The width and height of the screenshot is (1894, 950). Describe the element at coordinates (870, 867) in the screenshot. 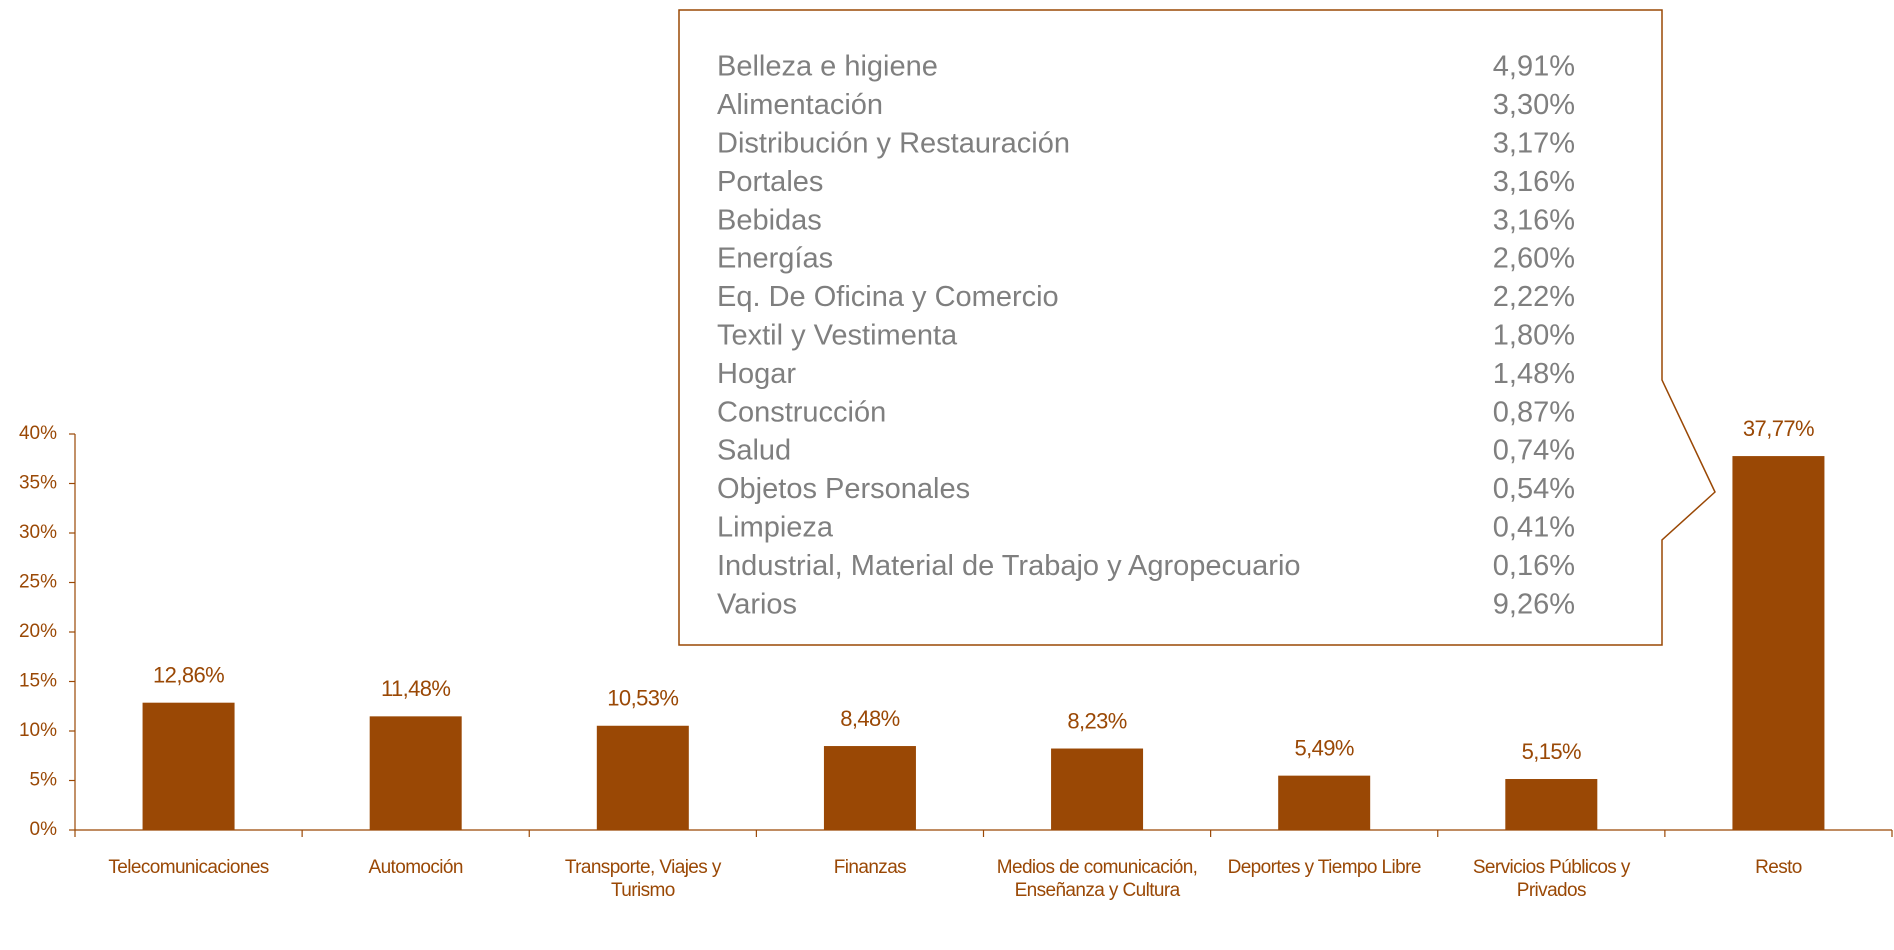

I see `x-tick-label: Finanzas` at that location.